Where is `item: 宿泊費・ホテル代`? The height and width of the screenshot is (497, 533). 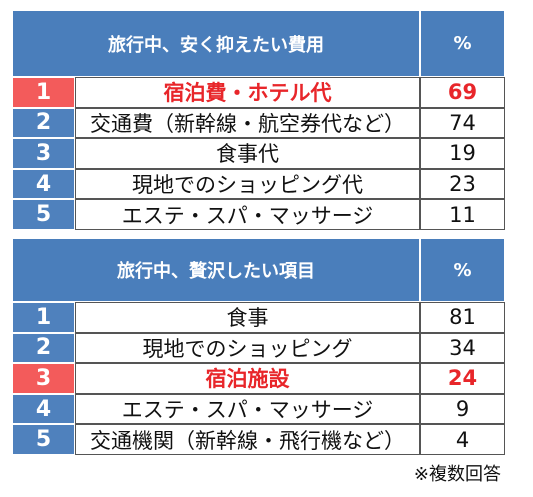
item: 宿泊費・ホテル代 is located at coordinates (247, 92).